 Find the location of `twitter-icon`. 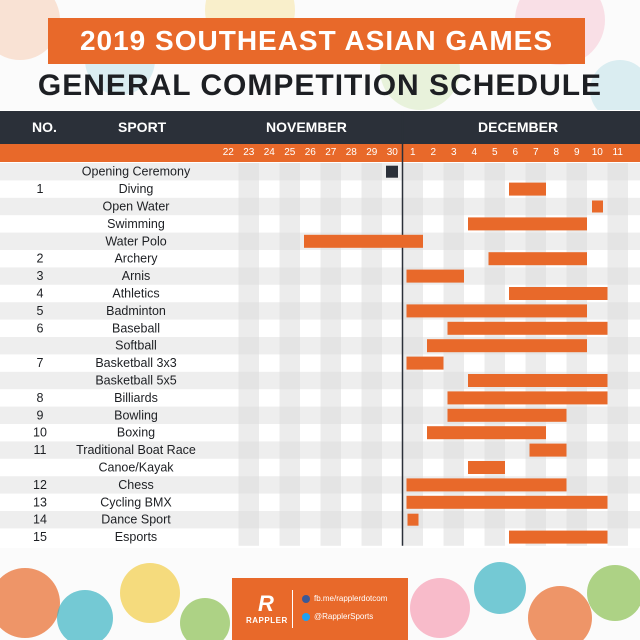

twitter-icon is located at coordinates (306, 616).